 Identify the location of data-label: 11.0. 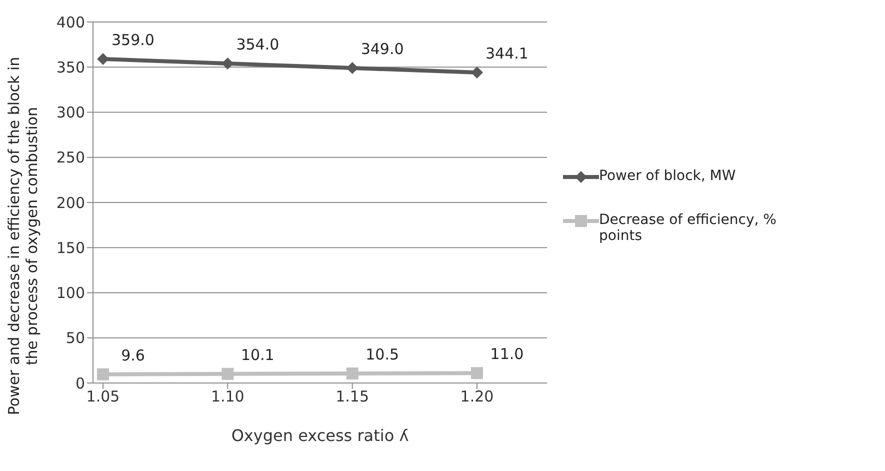
(507, 354).